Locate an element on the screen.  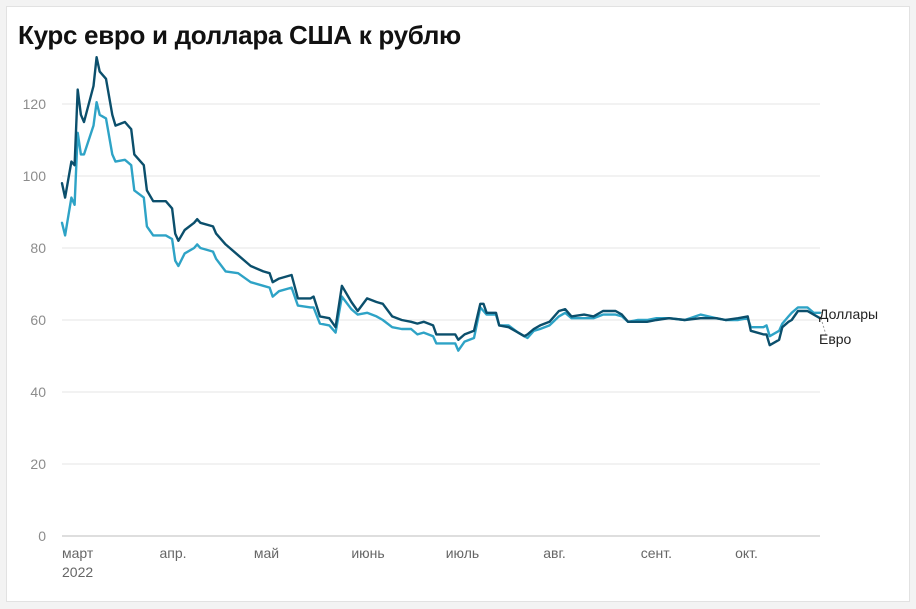
y-tick-label: 0 is located at coordinates (42, 536).